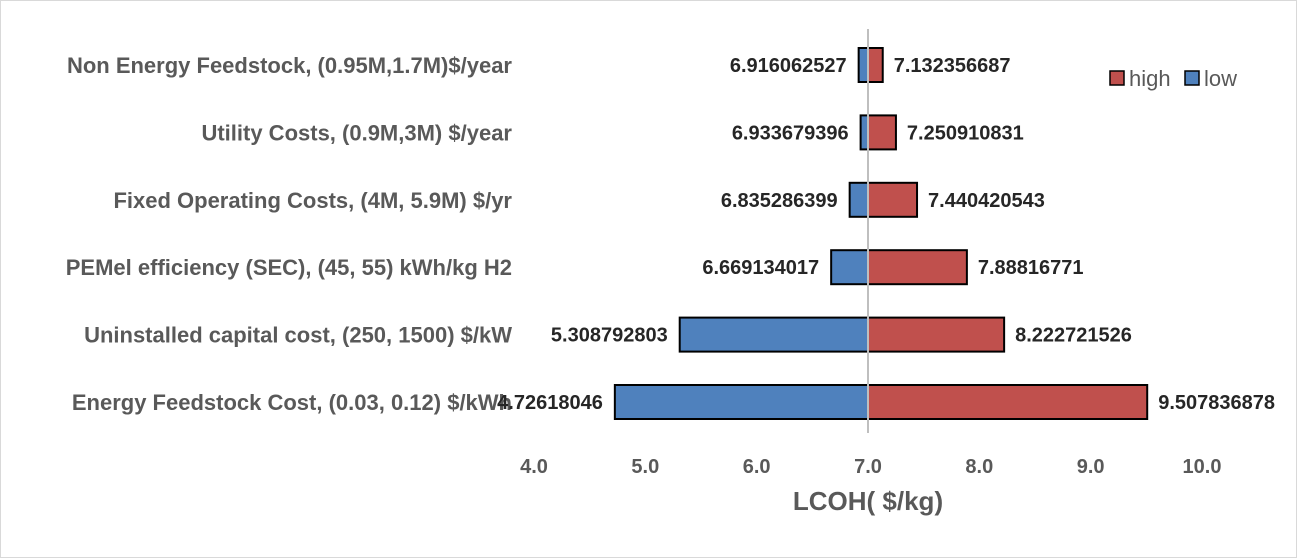 The image size is (1297, 558). What do you see at coordinates (965, 133) in the screenshot?
I see `data-label-high: 7.250910831` at bounding box center [965, 133].